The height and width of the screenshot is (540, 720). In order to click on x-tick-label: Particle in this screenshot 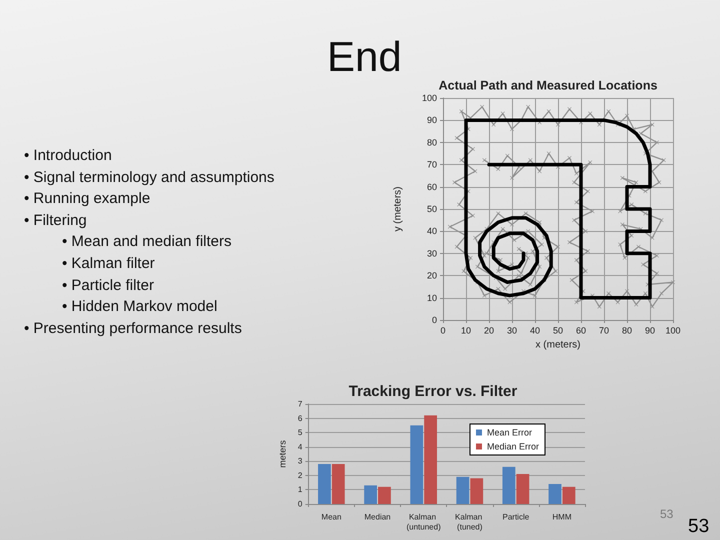, I will do `click(516, 517)`.